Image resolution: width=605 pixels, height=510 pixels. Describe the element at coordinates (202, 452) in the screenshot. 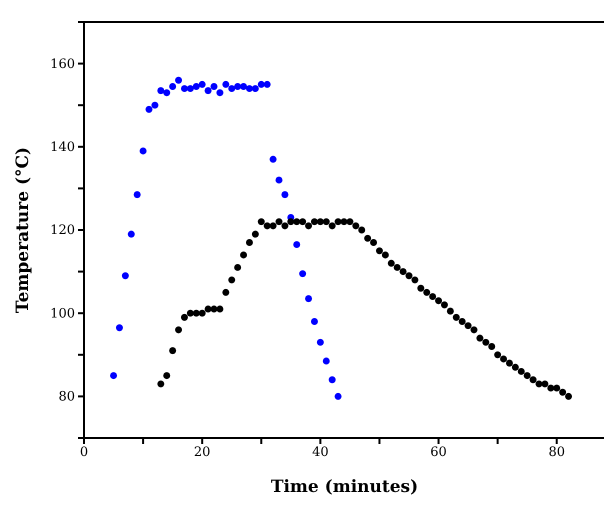

I see `x-tick-label: 20` at that location.